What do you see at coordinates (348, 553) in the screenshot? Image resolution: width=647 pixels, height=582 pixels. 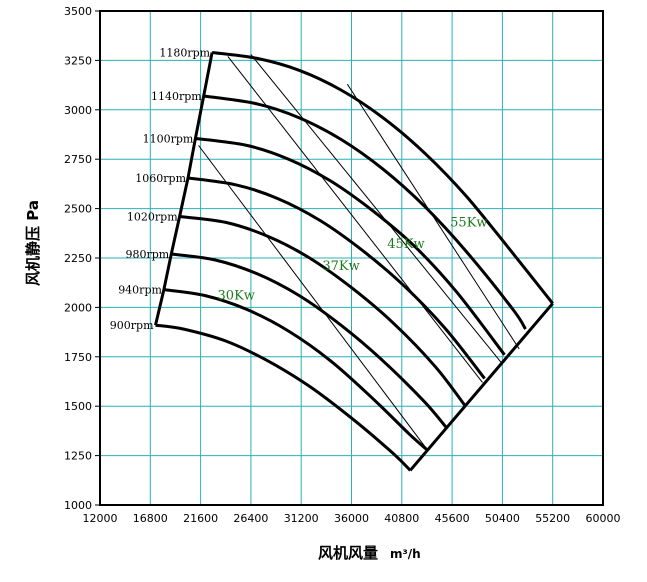 I see `x-axis-title: 风机风量` at bounding box center [348, 553].